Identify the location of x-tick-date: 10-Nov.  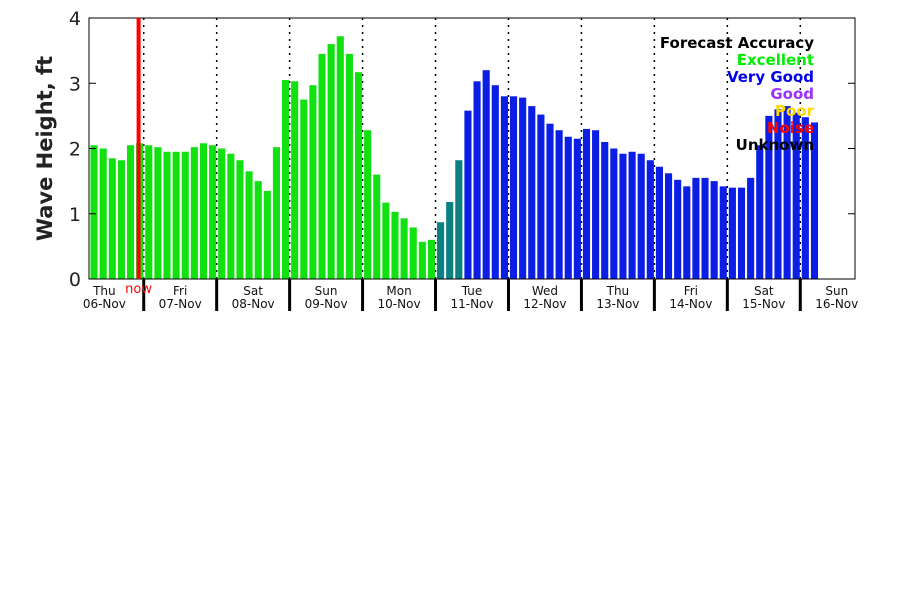
(399, 304).